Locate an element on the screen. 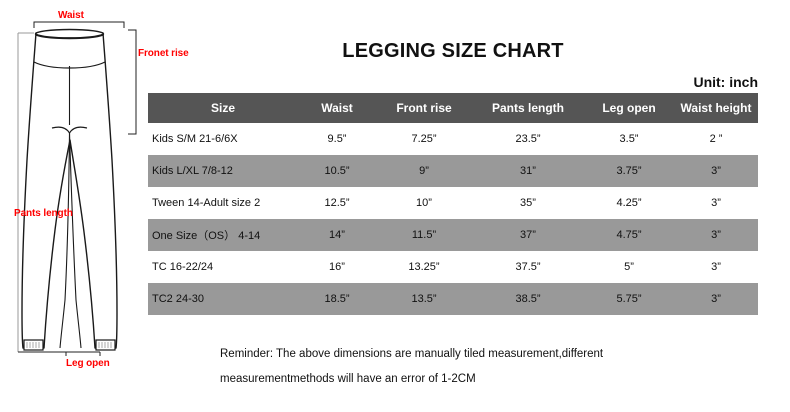  column-header-size: Size is located at coordinates (222, 108).